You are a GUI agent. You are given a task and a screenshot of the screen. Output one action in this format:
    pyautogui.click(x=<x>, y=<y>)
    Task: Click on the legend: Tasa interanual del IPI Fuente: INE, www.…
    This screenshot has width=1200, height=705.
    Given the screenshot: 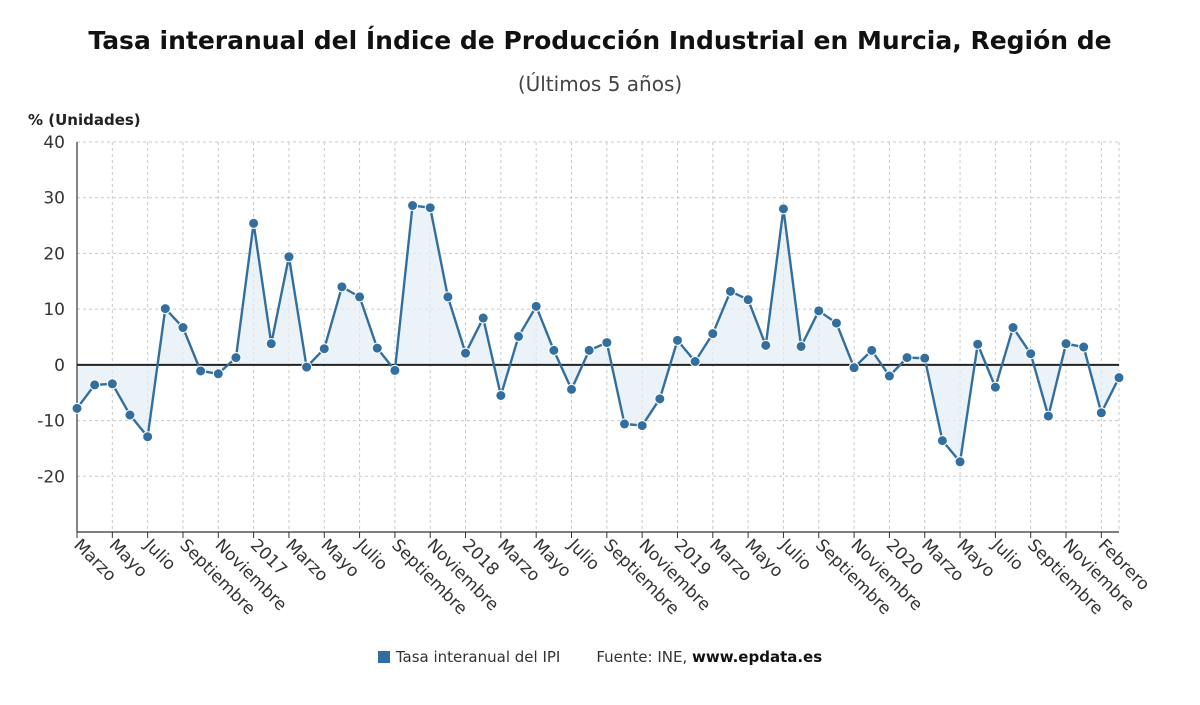 What is the action you would take?
    pyautogui.click(x=600, y=657)
    